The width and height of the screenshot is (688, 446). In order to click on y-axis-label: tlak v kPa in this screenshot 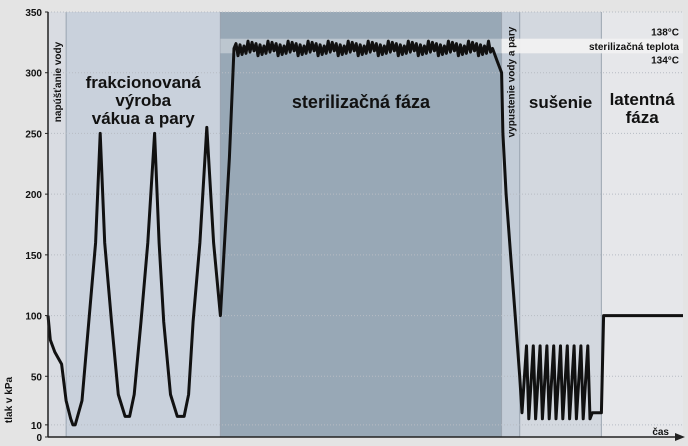, I will do `click(9, 399)`.